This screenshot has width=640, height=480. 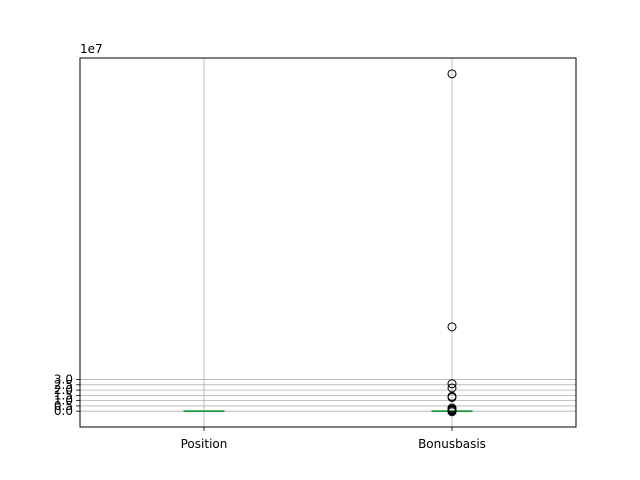 I want to click on y-tick-label: 1.0, so click(x=63, y=401).